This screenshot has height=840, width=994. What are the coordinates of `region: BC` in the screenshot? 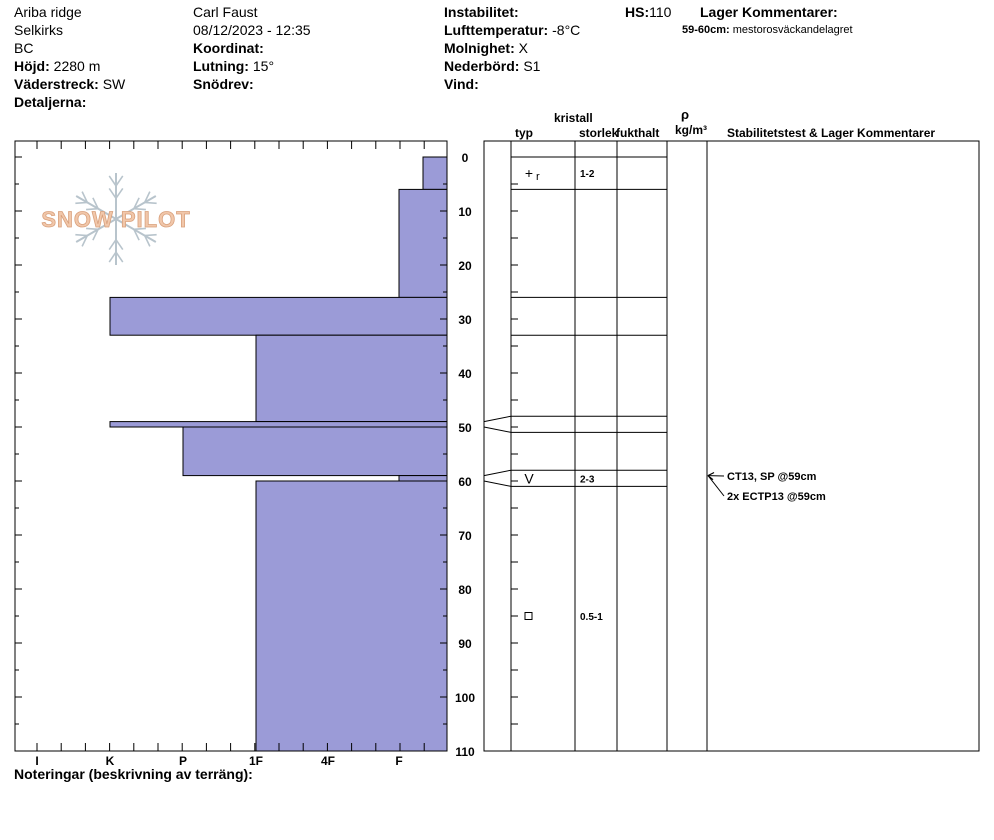 It's located at (24, 48).